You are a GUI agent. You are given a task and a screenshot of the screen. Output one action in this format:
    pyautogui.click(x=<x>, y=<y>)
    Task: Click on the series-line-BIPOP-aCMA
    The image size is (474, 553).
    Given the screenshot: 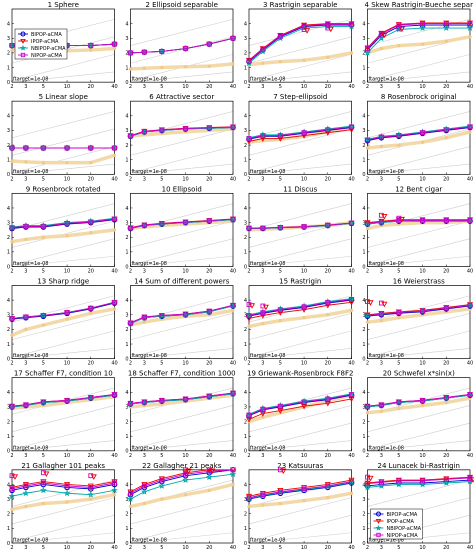 What is the action you would take?
    pyautogui.click(x=300, y=43)
    